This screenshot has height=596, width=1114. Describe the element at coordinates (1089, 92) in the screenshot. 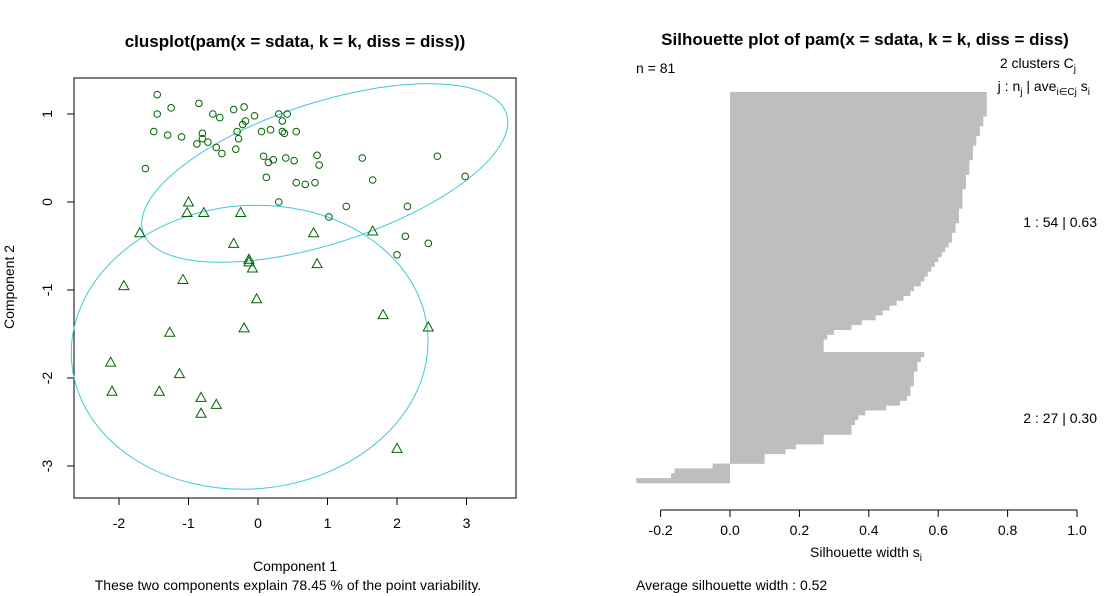

I see `header-s-sub: i` at that location.